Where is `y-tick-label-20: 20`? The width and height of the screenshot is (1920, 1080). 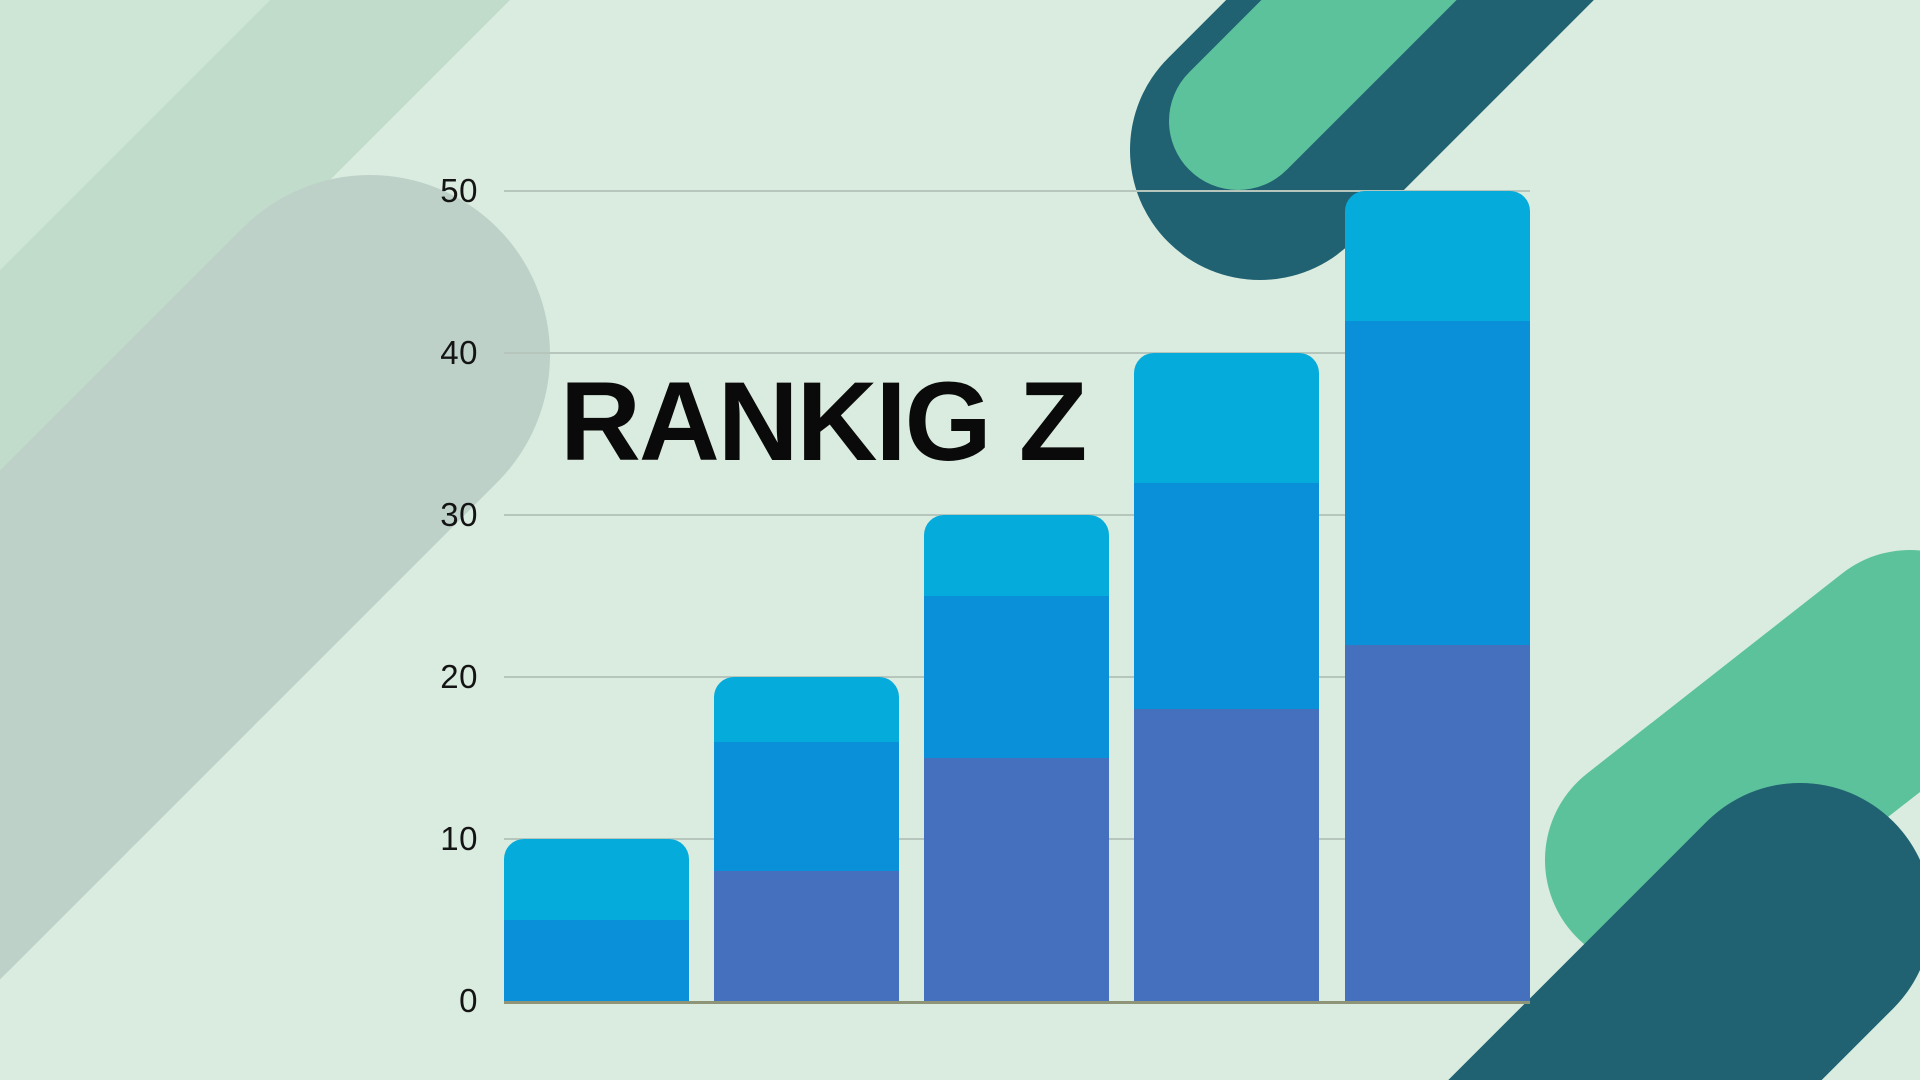
y-tick-label-20: 20 is located at coordinates (459, 676).